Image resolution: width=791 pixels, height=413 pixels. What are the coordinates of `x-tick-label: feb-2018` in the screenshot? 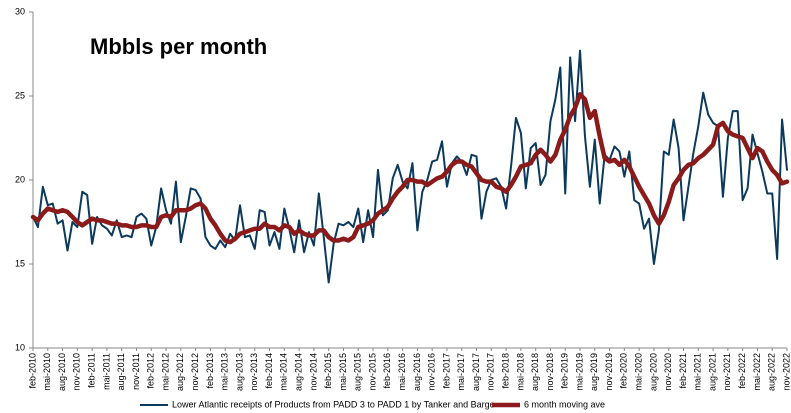 It's located at (505, 371).